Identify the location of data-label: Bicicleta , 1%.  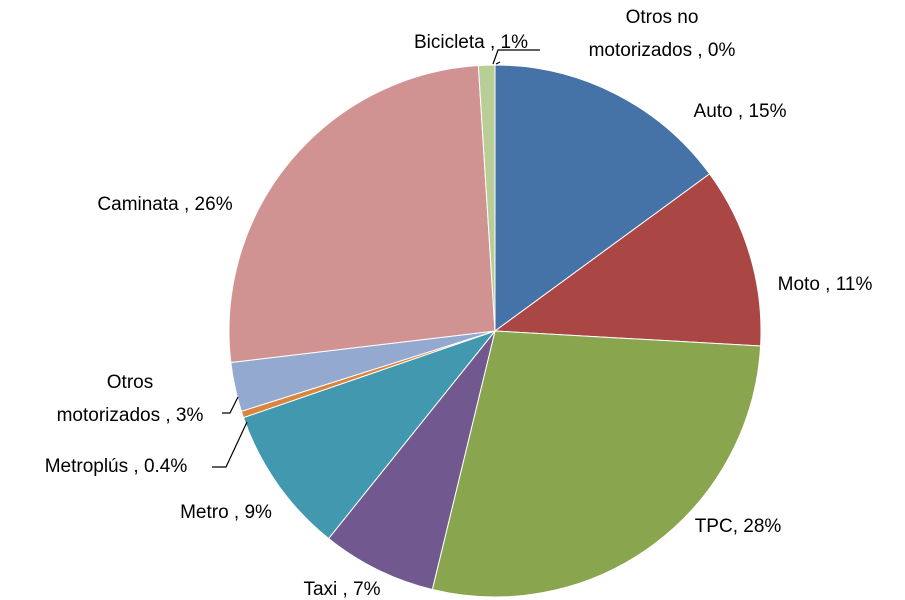
(471, 42).